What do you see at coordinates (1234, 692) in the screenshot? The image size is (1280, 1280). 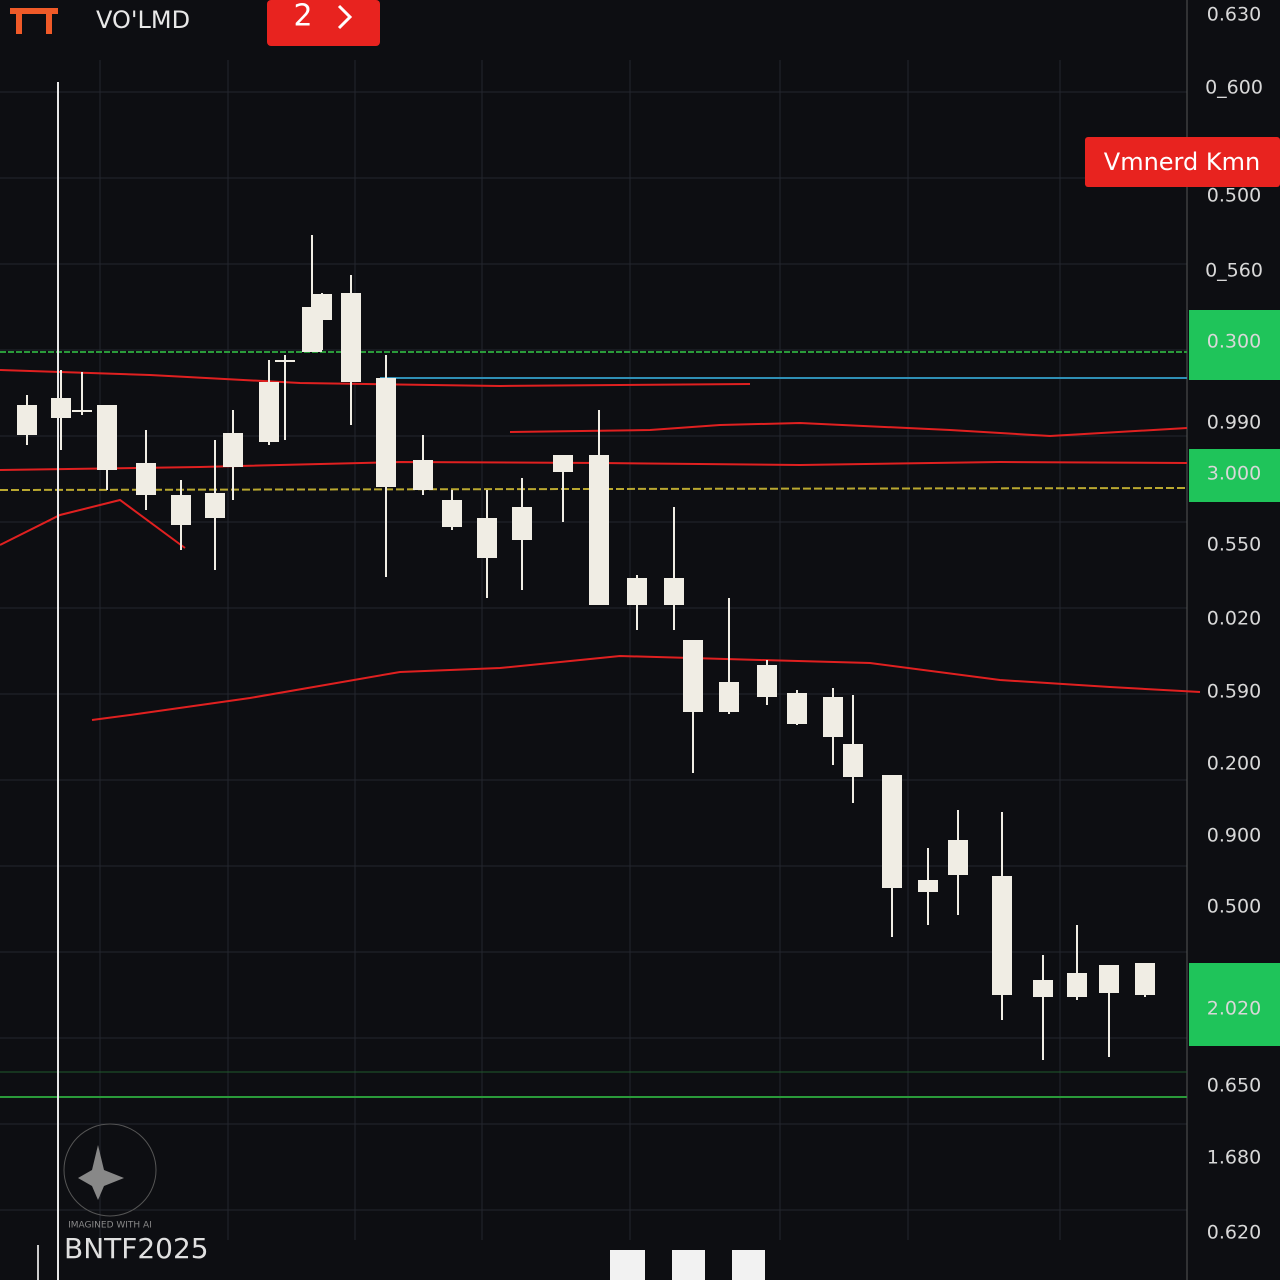 I see `price-label: 0.590` at bounding box center [1234, 692].